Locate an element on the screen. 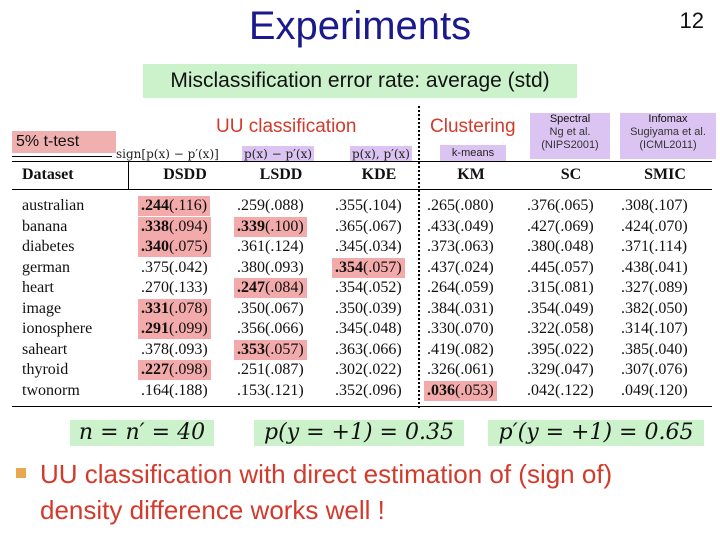  cell-average: .385 is located at coordinates (635, 349).